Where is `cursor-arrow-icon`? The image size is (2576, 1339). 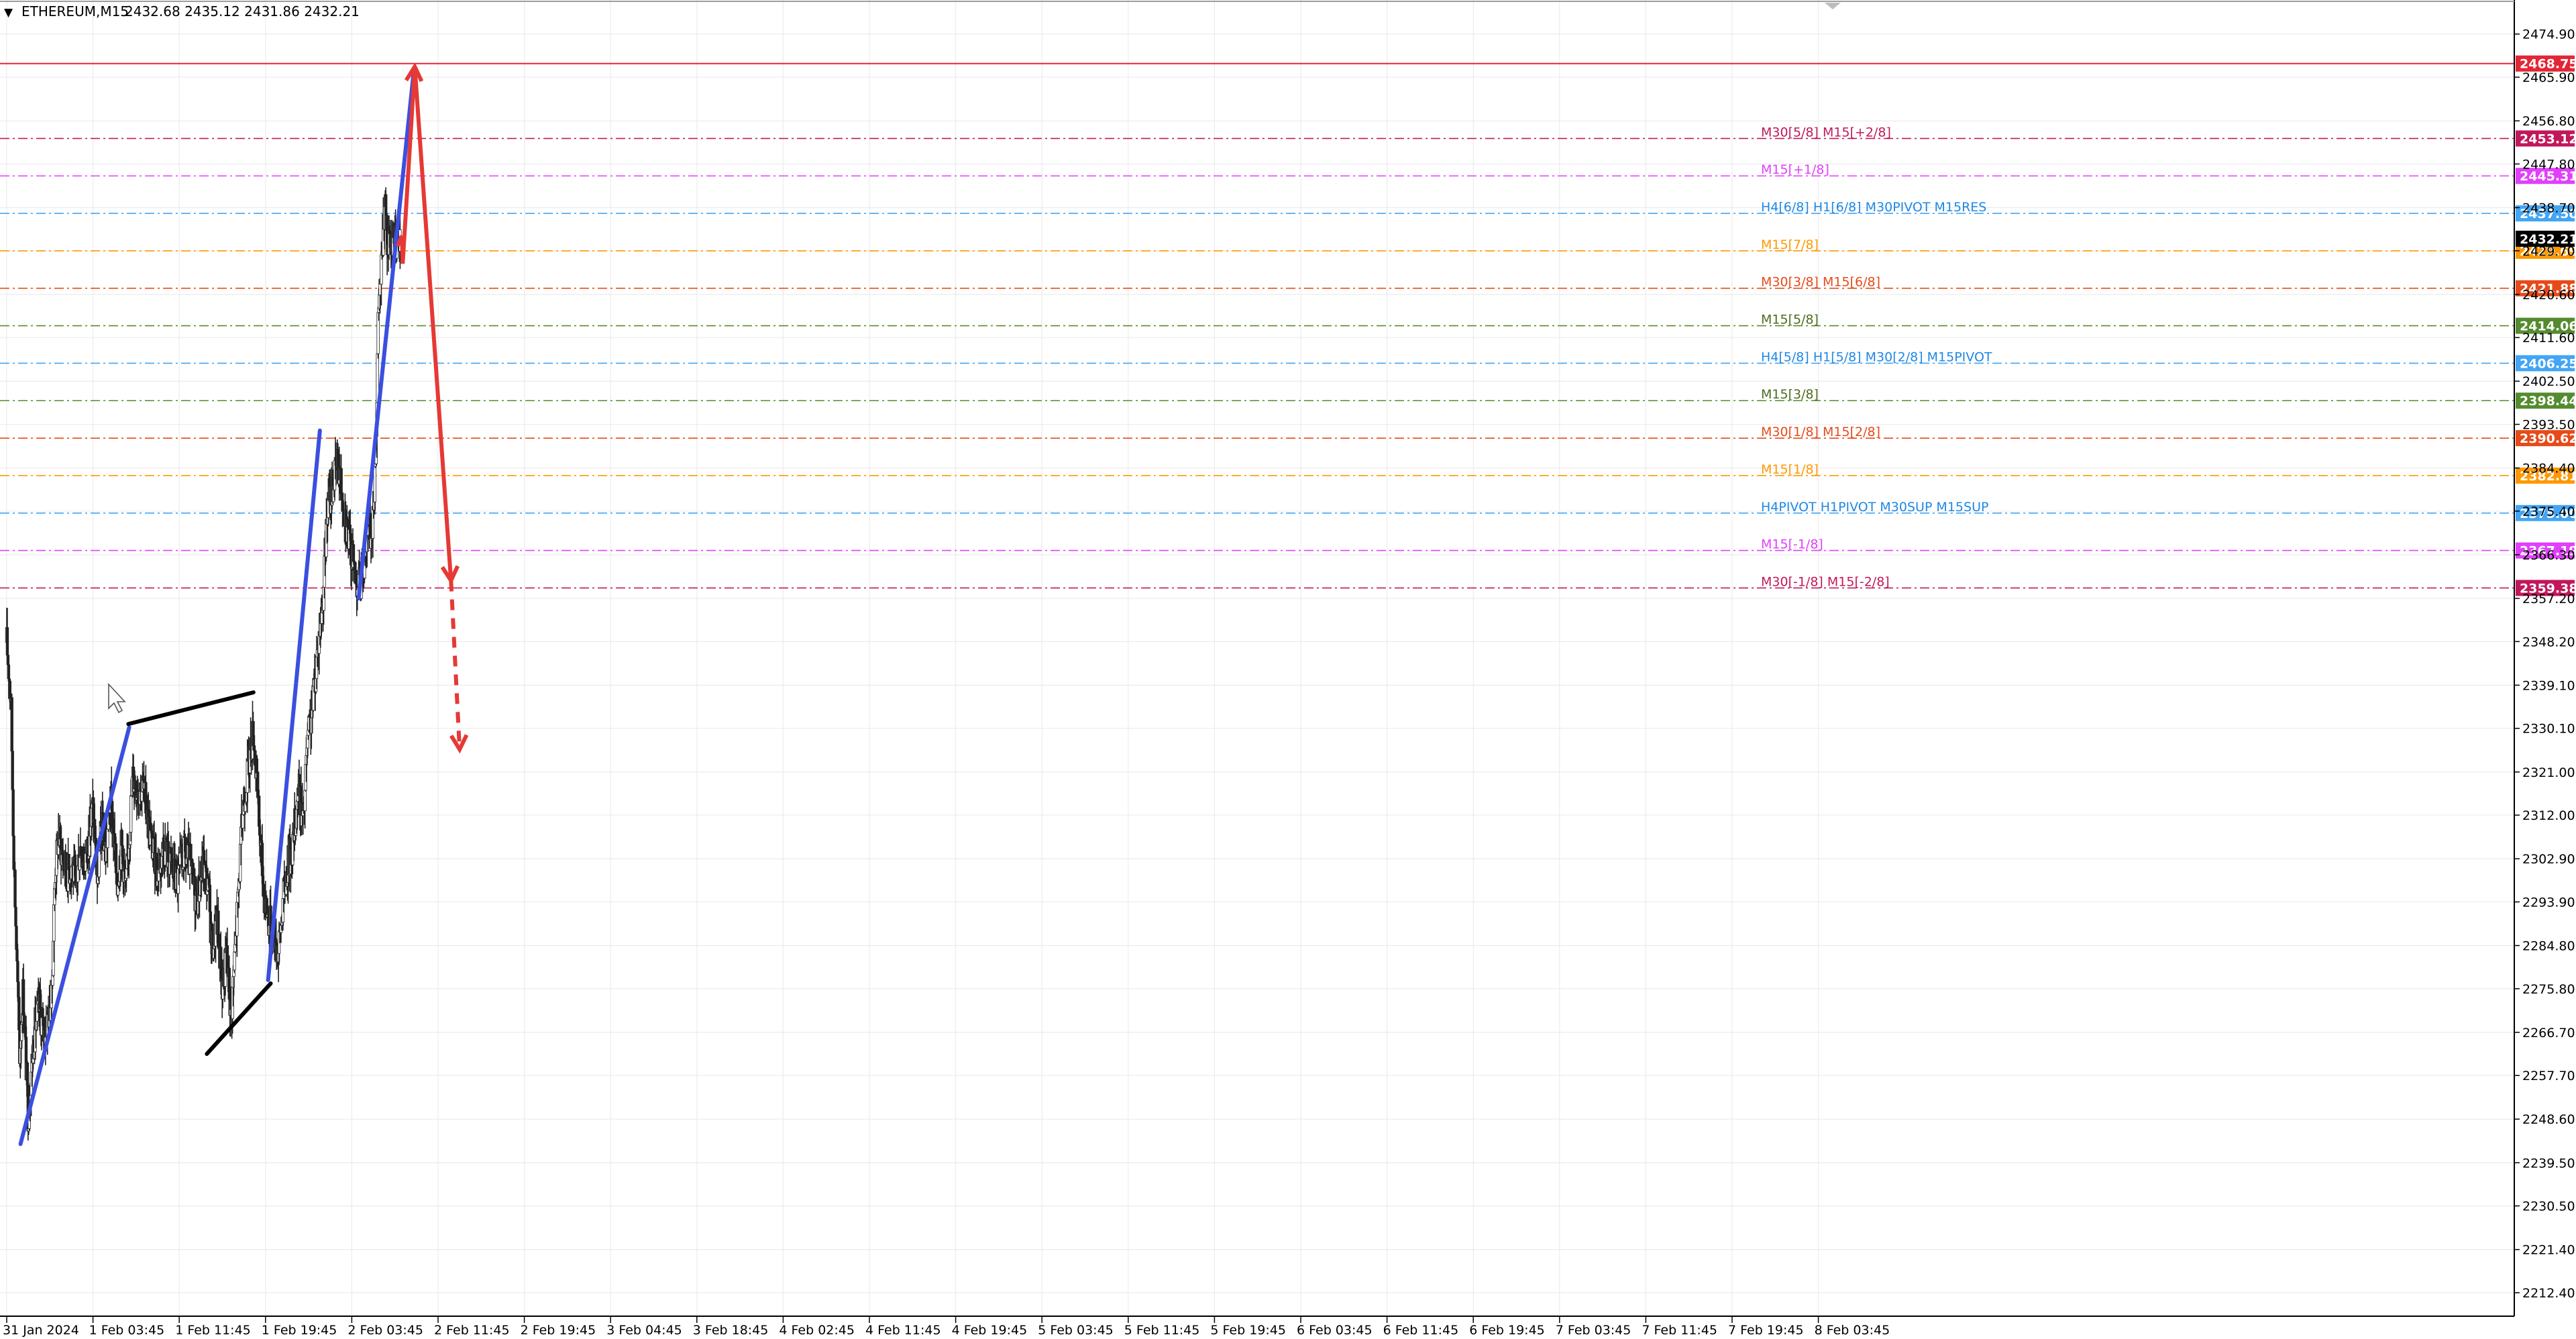 cursor-arrow-icon is located at coordinates (117, 698).